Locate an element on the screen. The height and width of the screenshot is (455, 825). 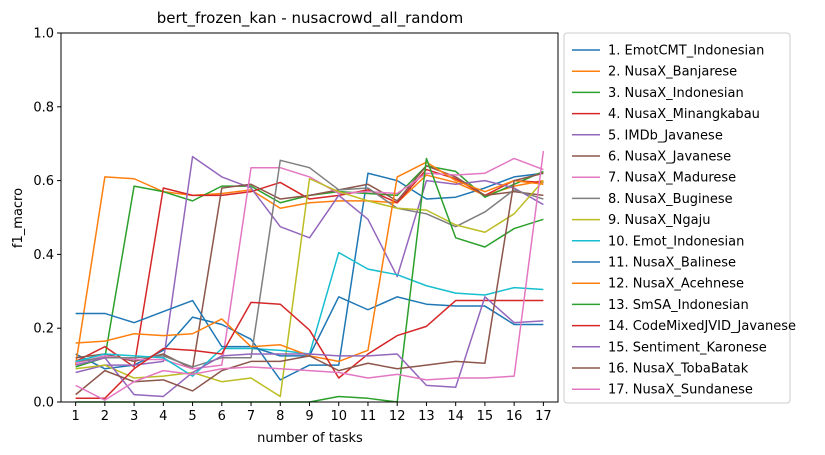
y-tick-label: 1.0 is located at coordinates (43, 34).